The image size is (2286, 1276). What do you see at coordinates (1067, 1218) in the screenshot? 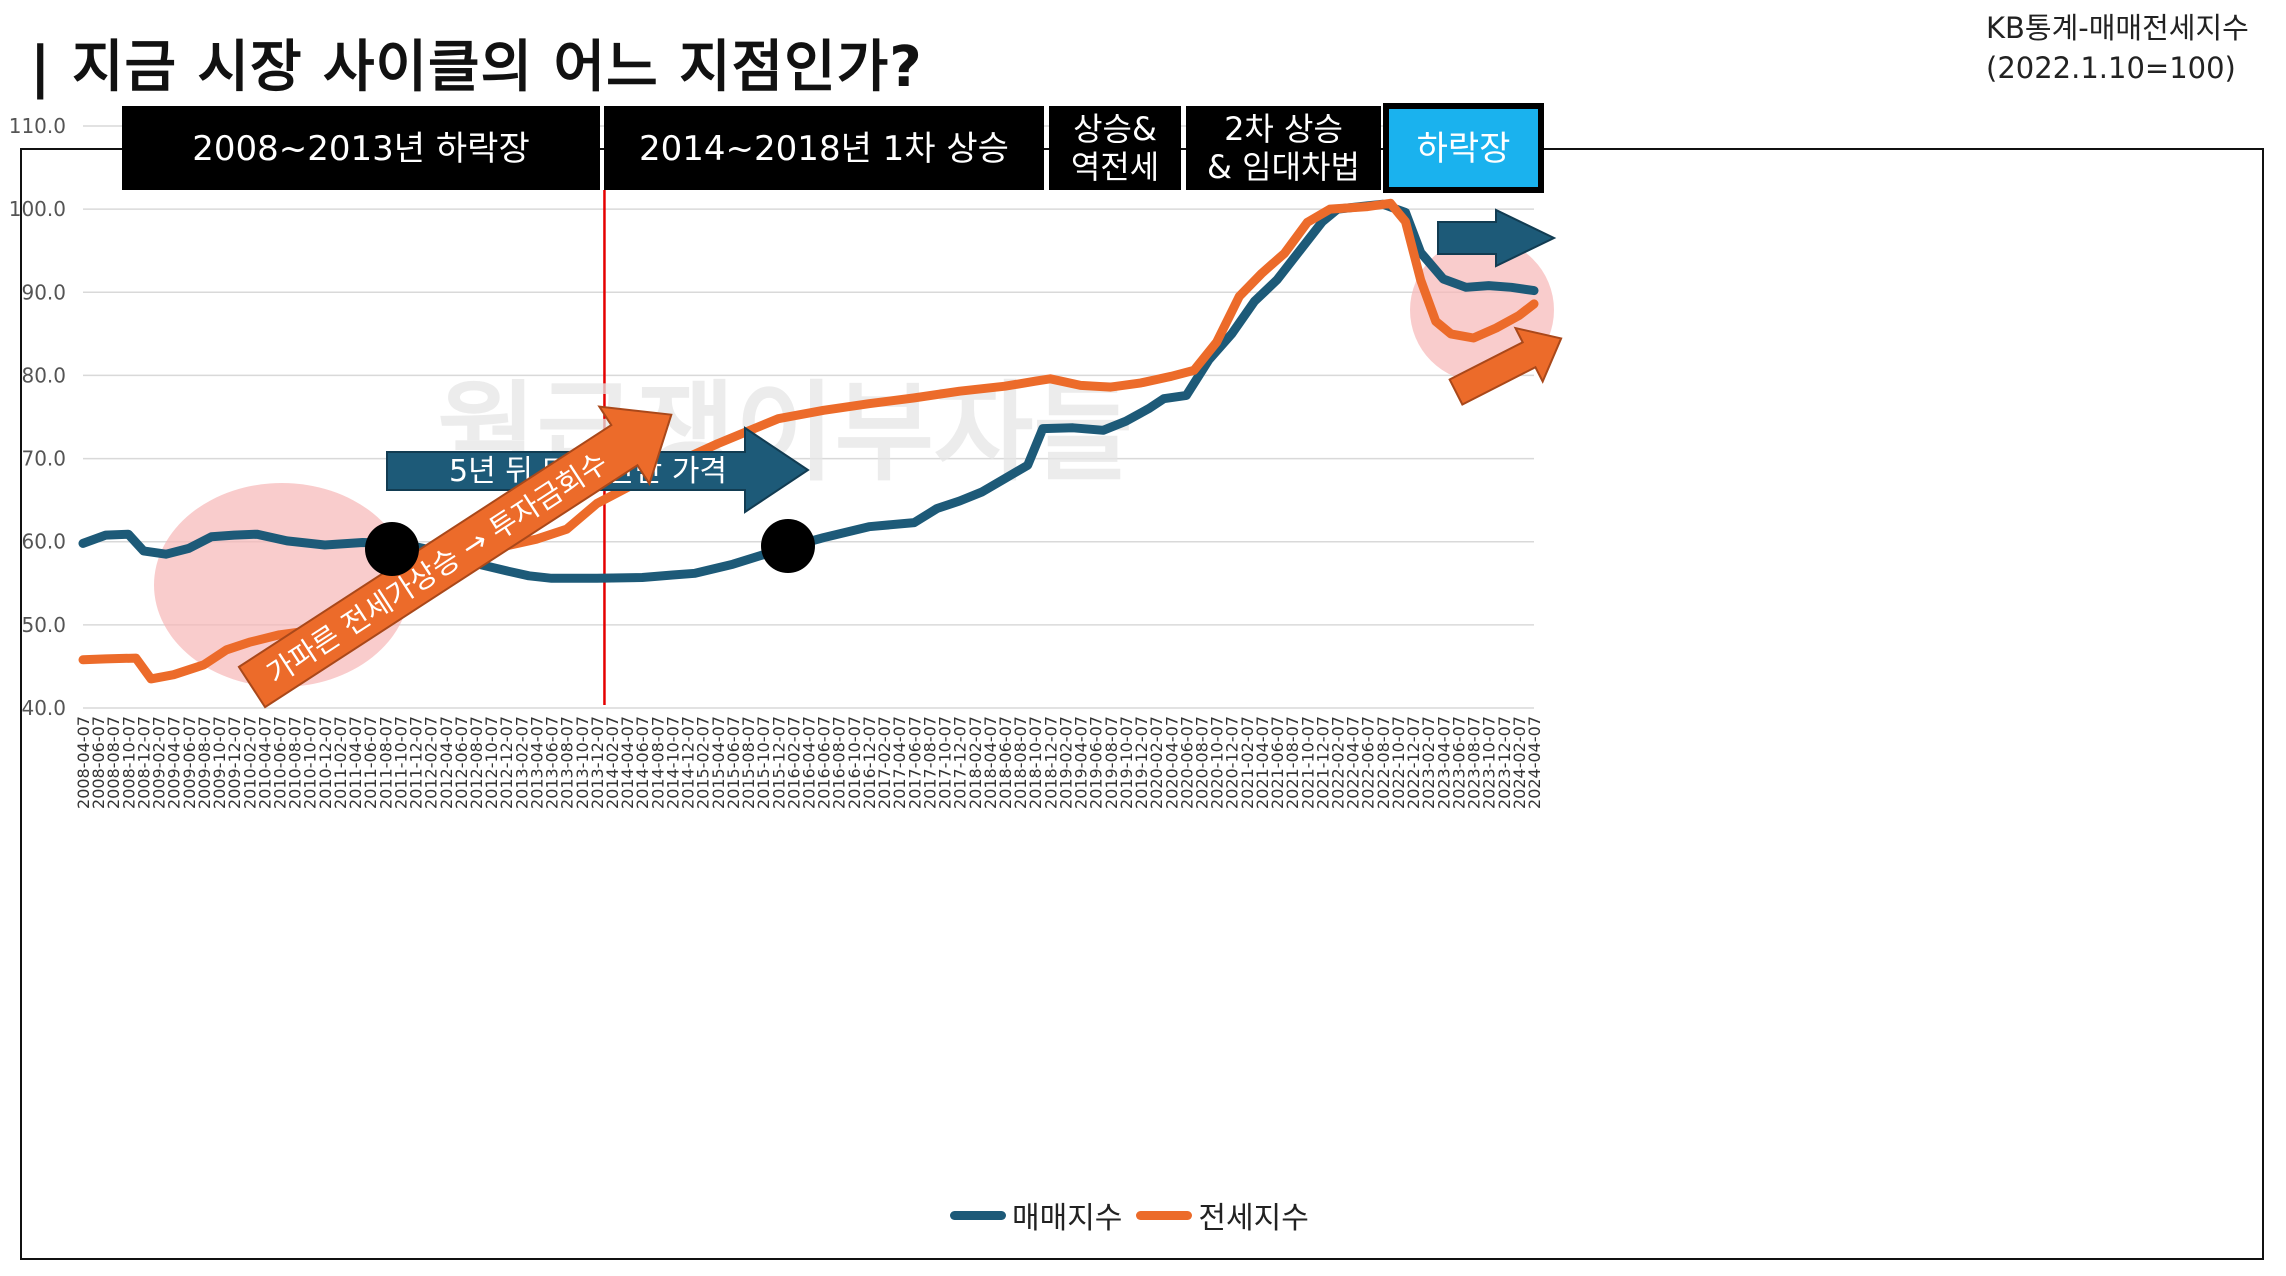
I see `legend-label-sale: 매매지수` at bounding box center [1067, 1218].